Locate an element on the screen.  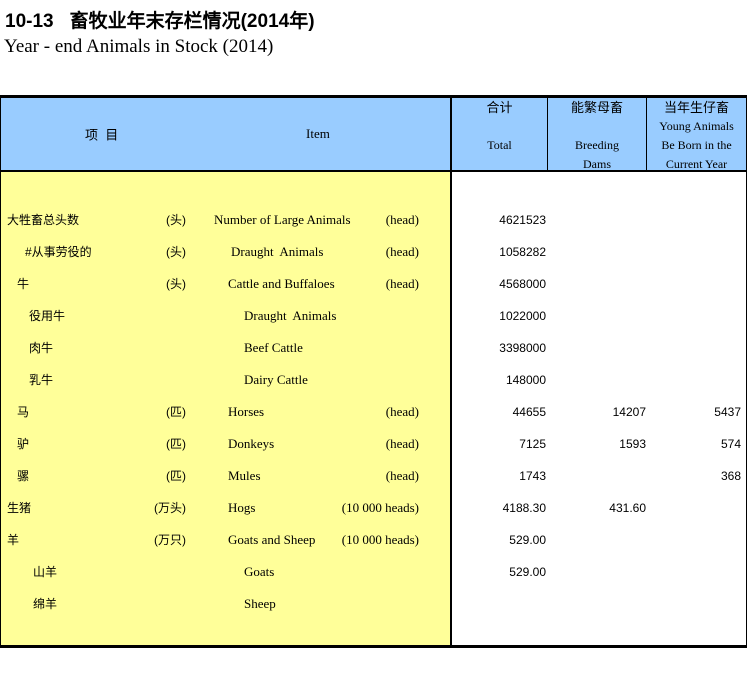
item-name-cn: 生猪 is located at coordinates (19, 508).